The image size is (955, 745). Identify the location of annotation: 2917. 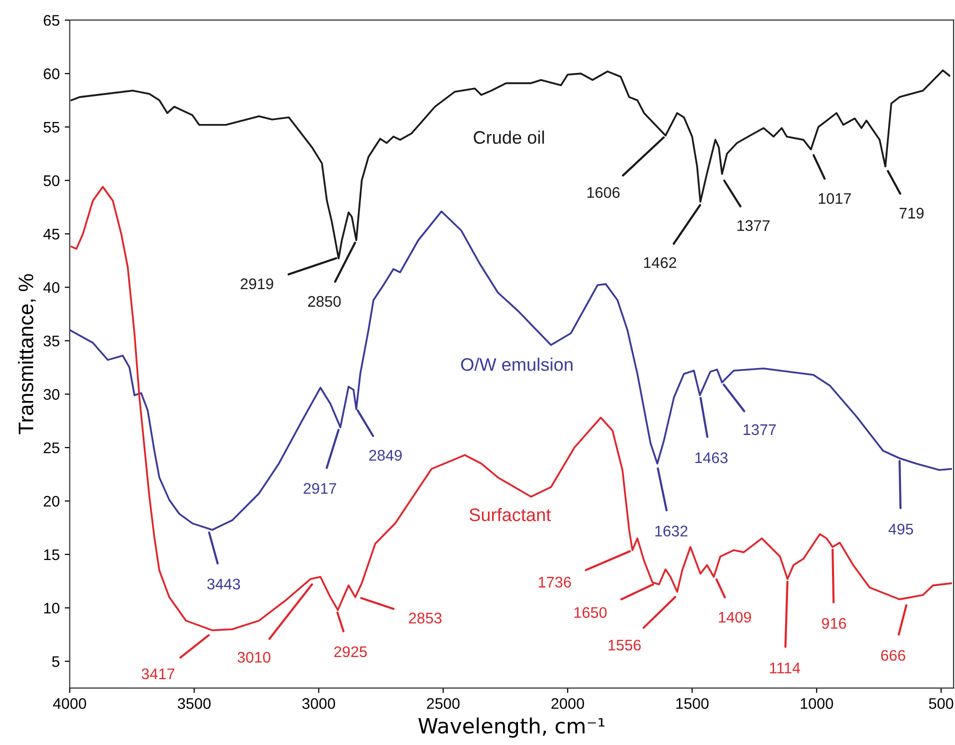
(320, 488).